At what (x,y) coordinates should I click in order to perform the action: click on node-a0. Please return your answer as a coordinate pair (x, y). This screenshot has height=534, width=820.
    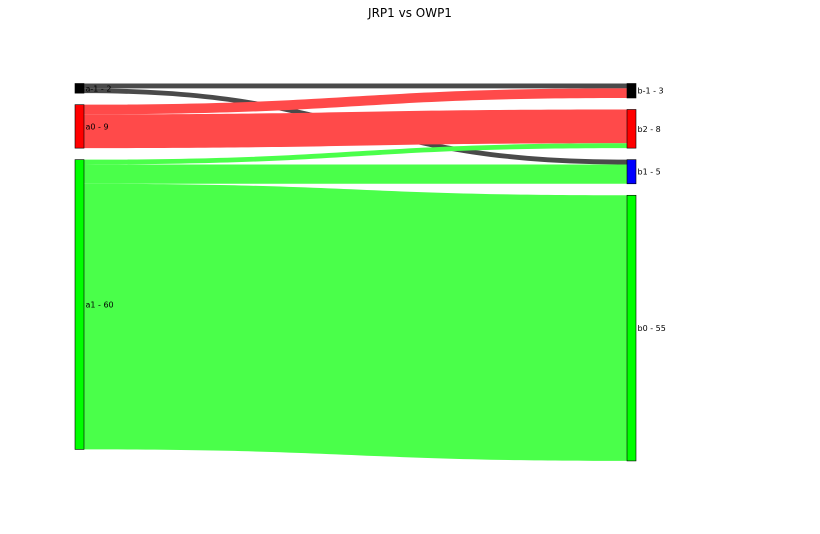
    Looking at the image, I should click on (79, 126).